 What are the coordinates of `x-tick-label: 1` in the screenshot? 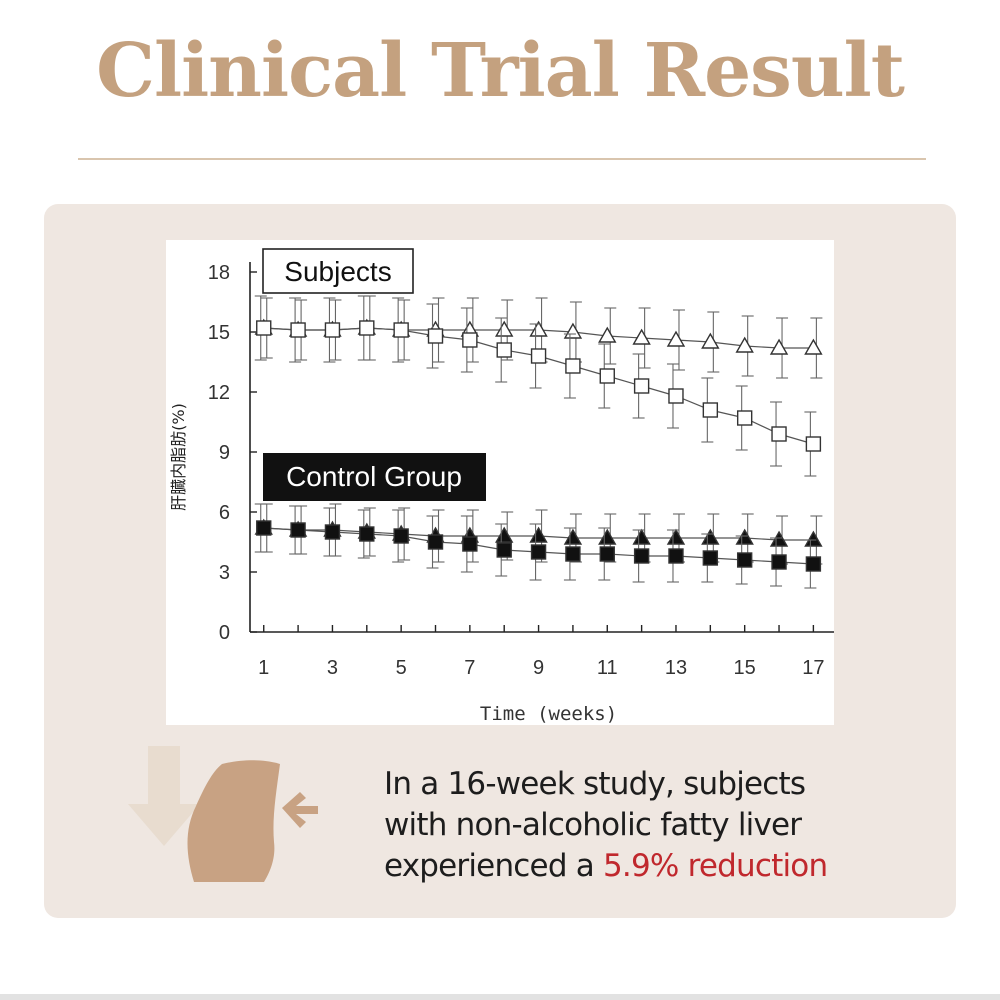 It's located at (263, 668).